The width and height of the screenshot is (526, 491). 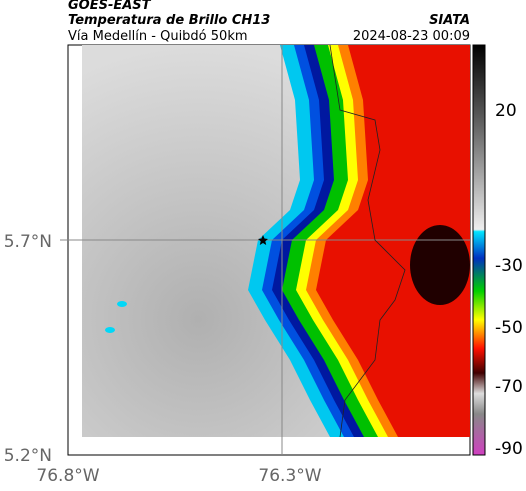 I want to click on border-line, so click(x=367, y=241).